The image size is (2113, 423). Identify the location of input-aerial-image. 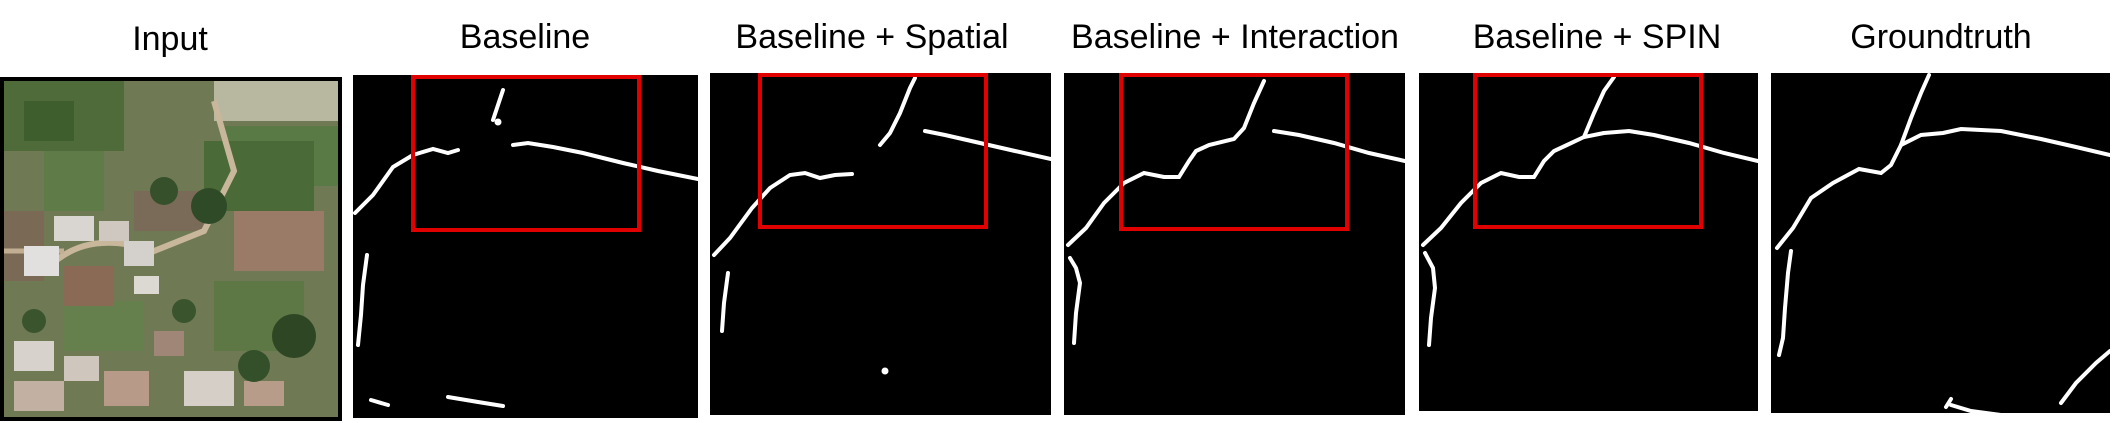
(171, 249).